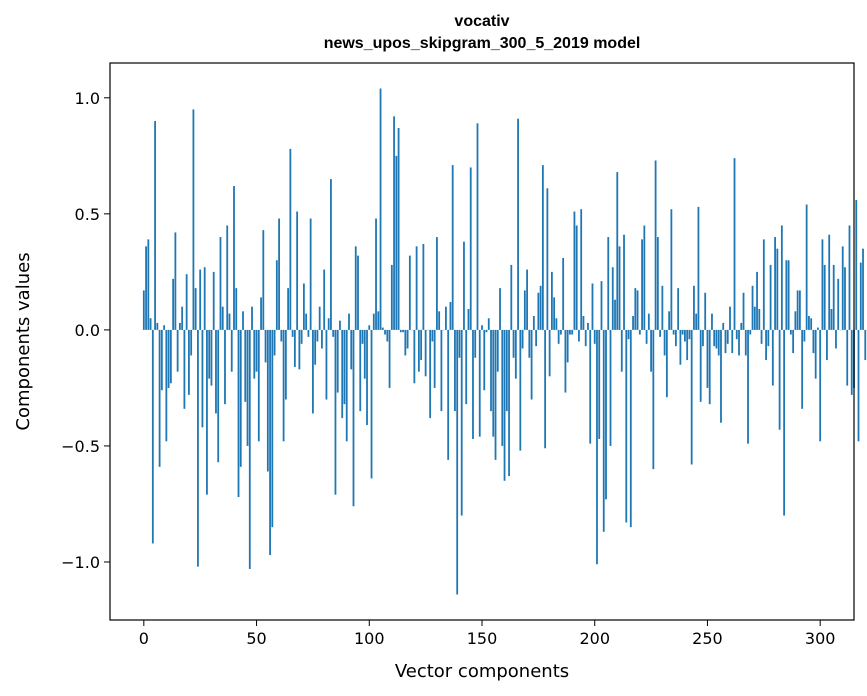  I want to click on x-axis-ticks: 0 50 100 150 200 250 300, so click(487, 634).